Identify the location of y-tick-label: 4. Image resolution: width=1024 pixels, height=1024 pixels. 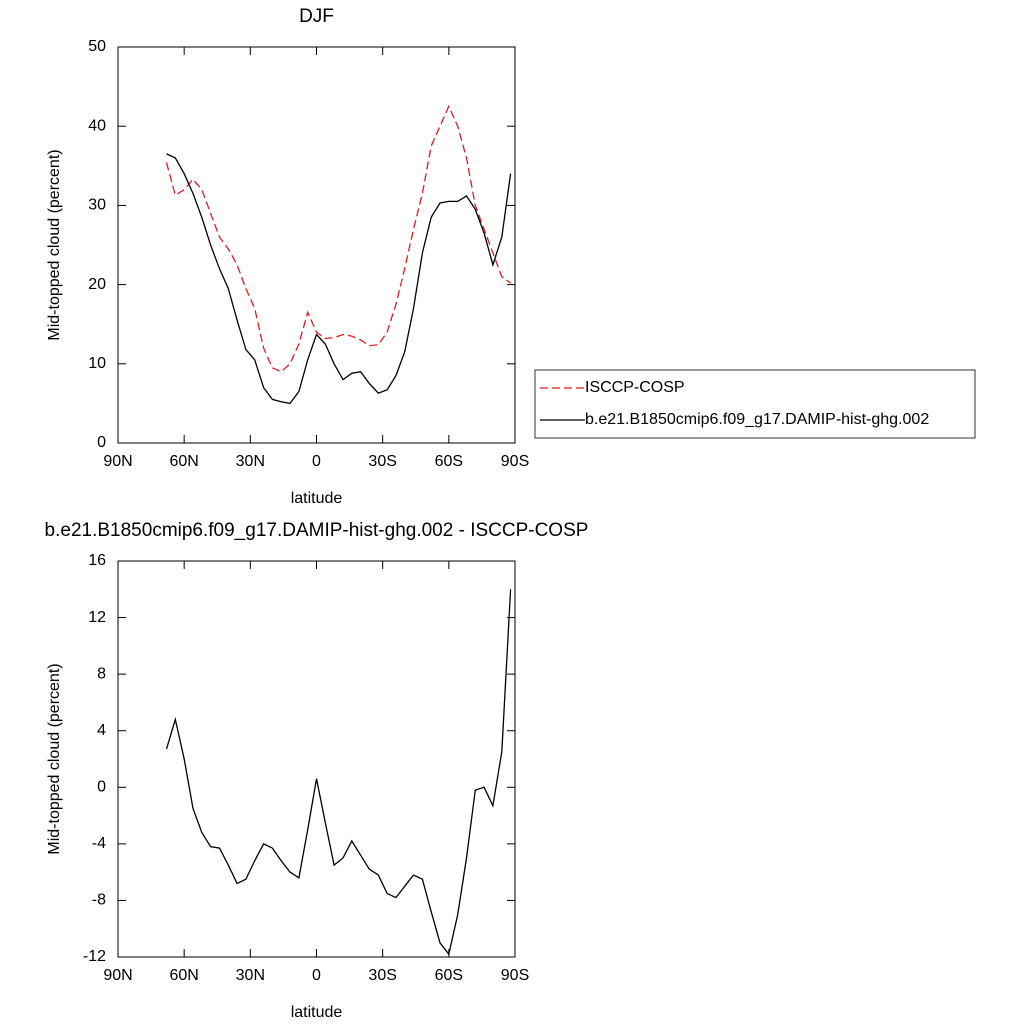
(101, 730).